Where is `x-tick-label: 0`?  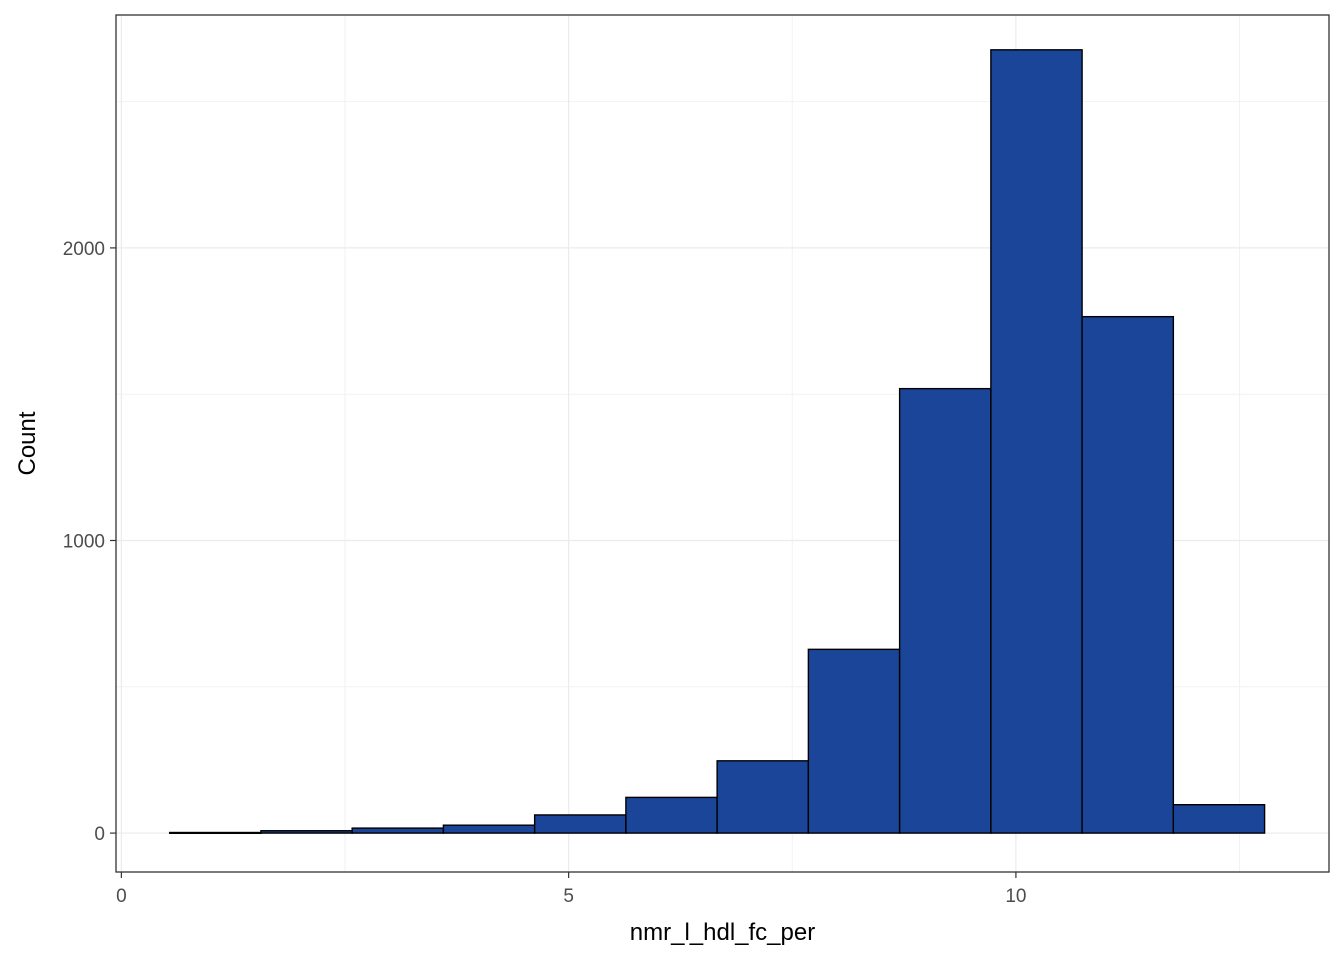
x-tick-label: 0 is located at coordinates (121, 896).